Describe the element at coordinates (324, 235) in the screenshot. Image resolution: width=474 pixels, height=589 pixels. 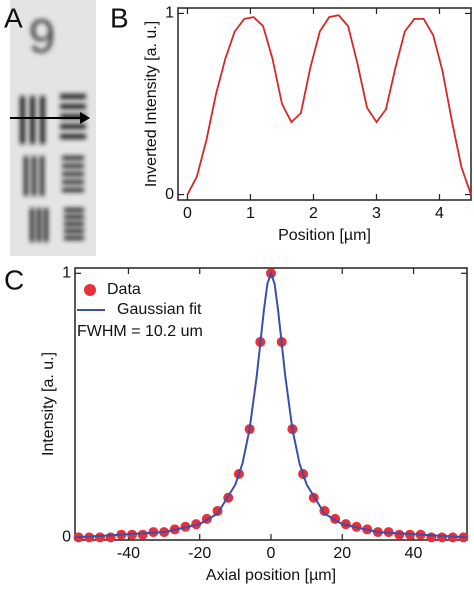
I see `x-axis-label: Position [µm]` at that location.